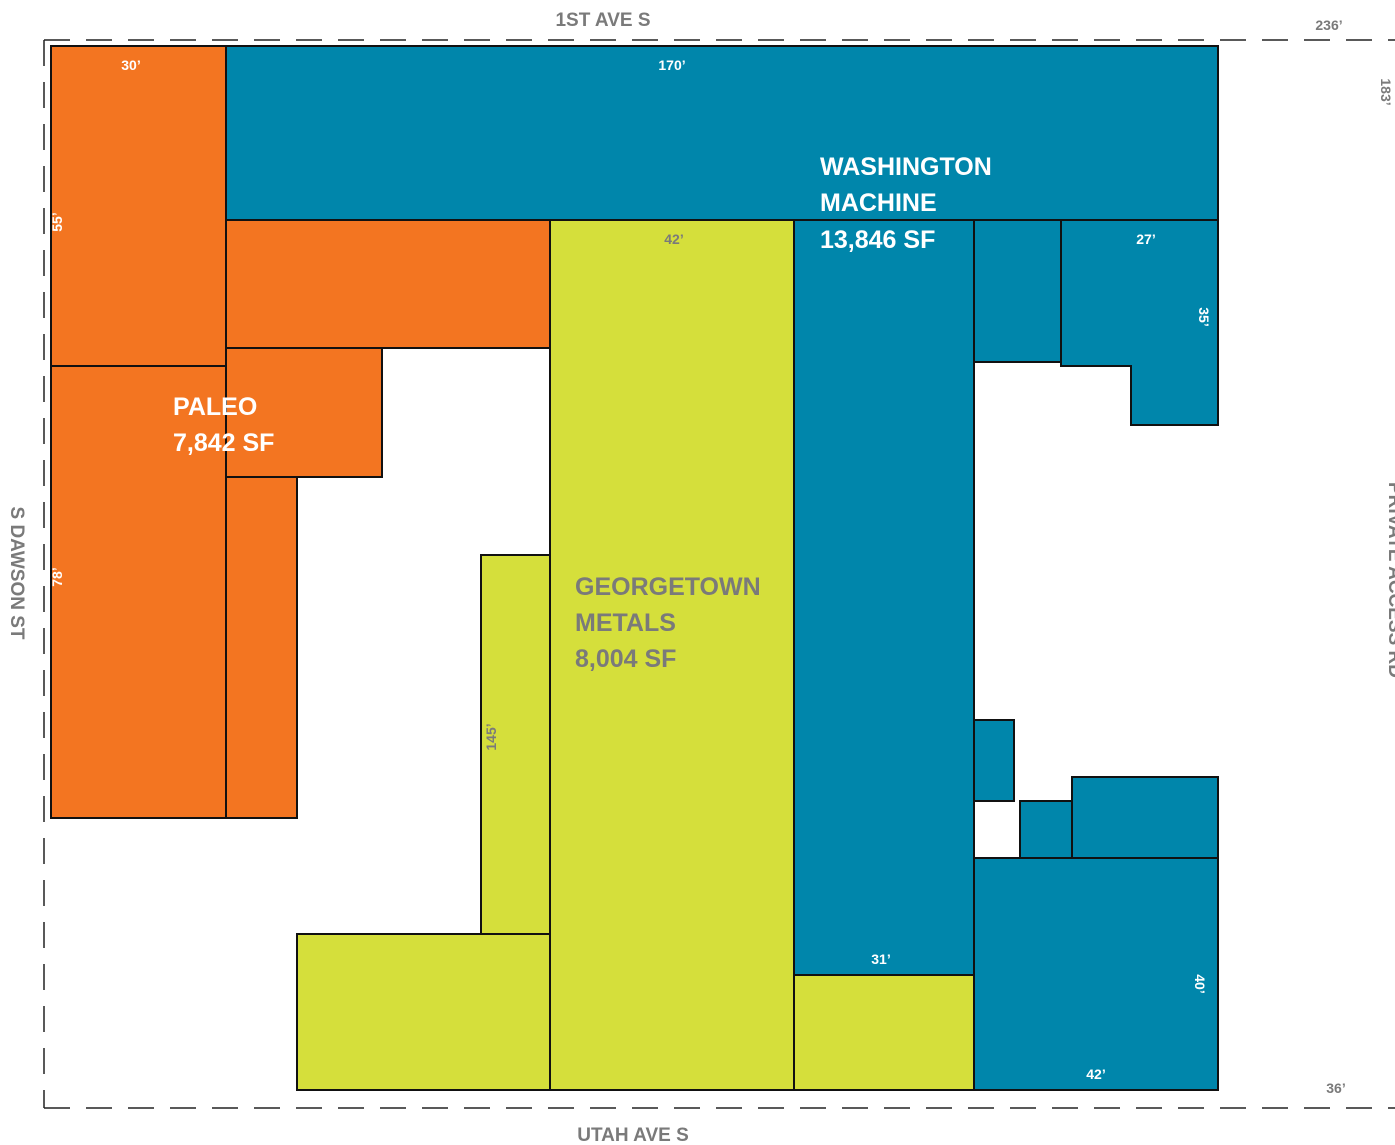 The image size is (1395, 1145). What do you see at coordinates (1017, 291) in the screenshot?
I see `washington-block-annex-a` at bounding box center [1017, 291].